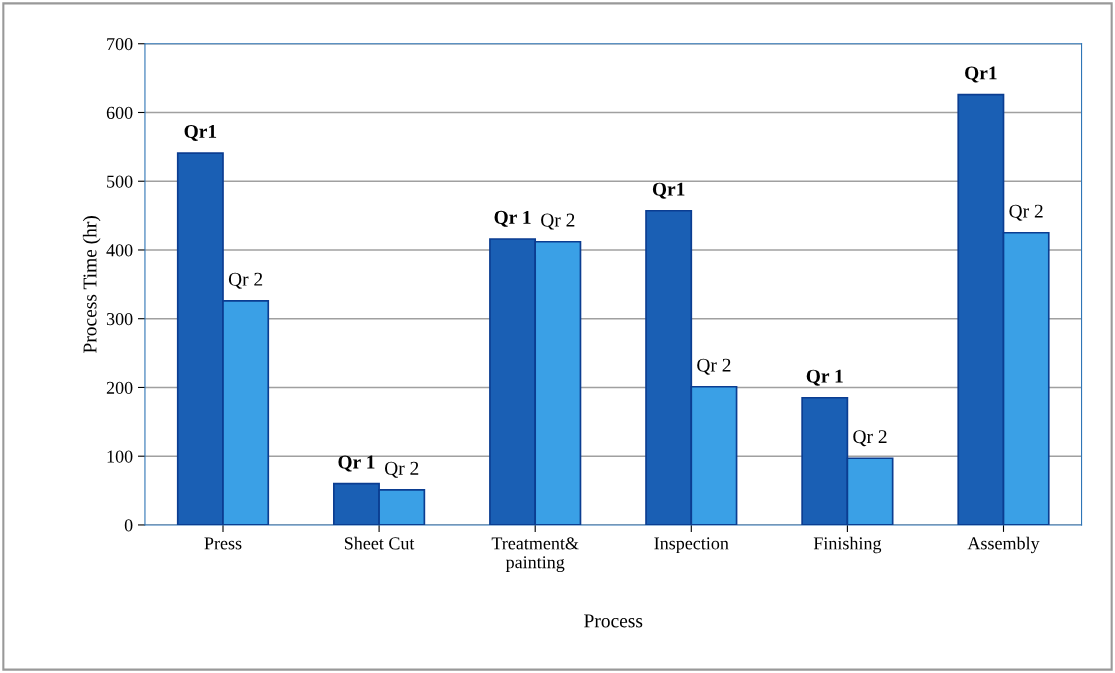  I want to click on y-tick-label: 0, so click(128, 525).